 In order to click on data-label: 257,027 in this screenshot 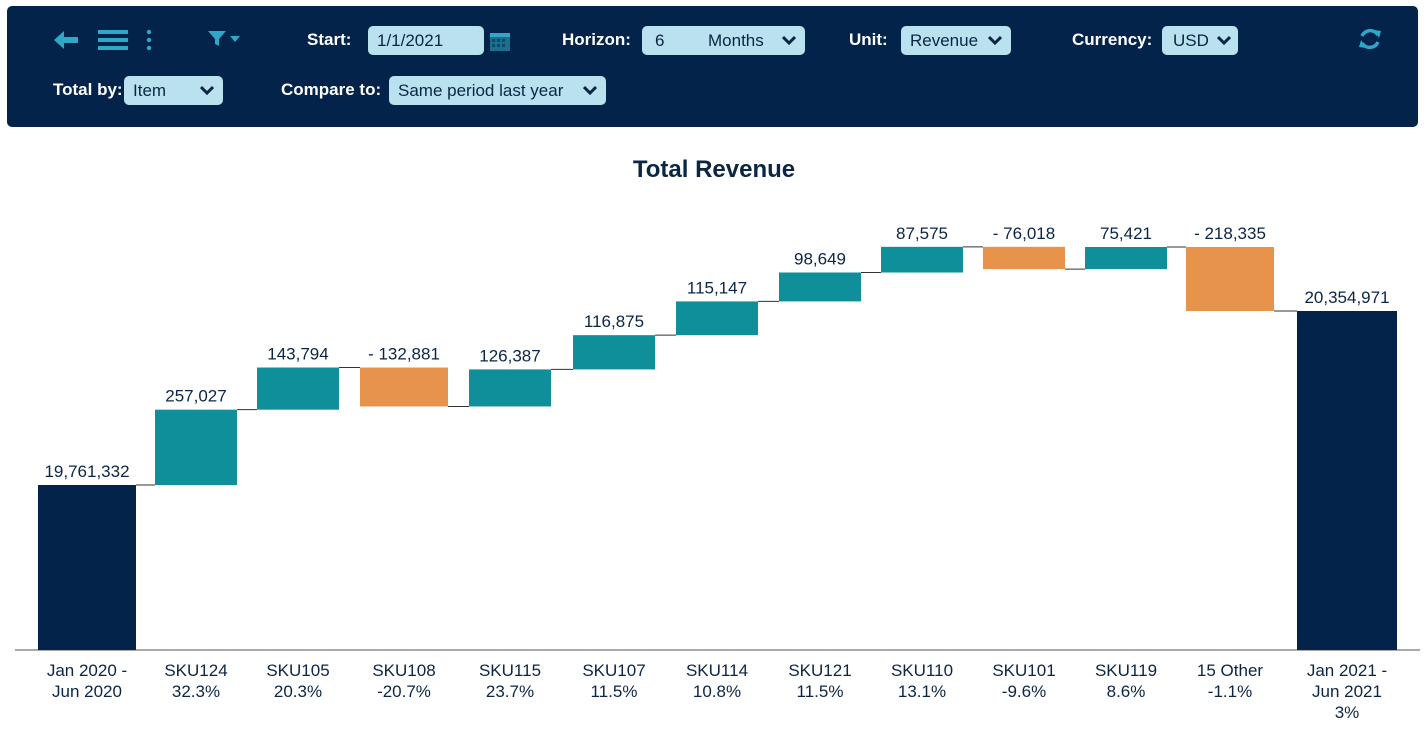, I will do `click(195, 396)`.